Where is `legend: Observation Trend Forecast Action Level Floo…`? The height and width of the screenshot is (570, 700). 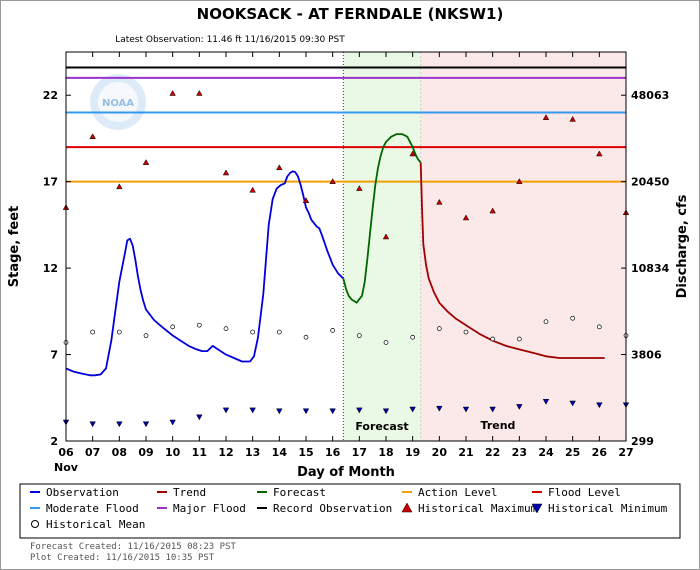 legend: Observation Trend Forecast Action Level Floo… is located at coordinates (350, 511).